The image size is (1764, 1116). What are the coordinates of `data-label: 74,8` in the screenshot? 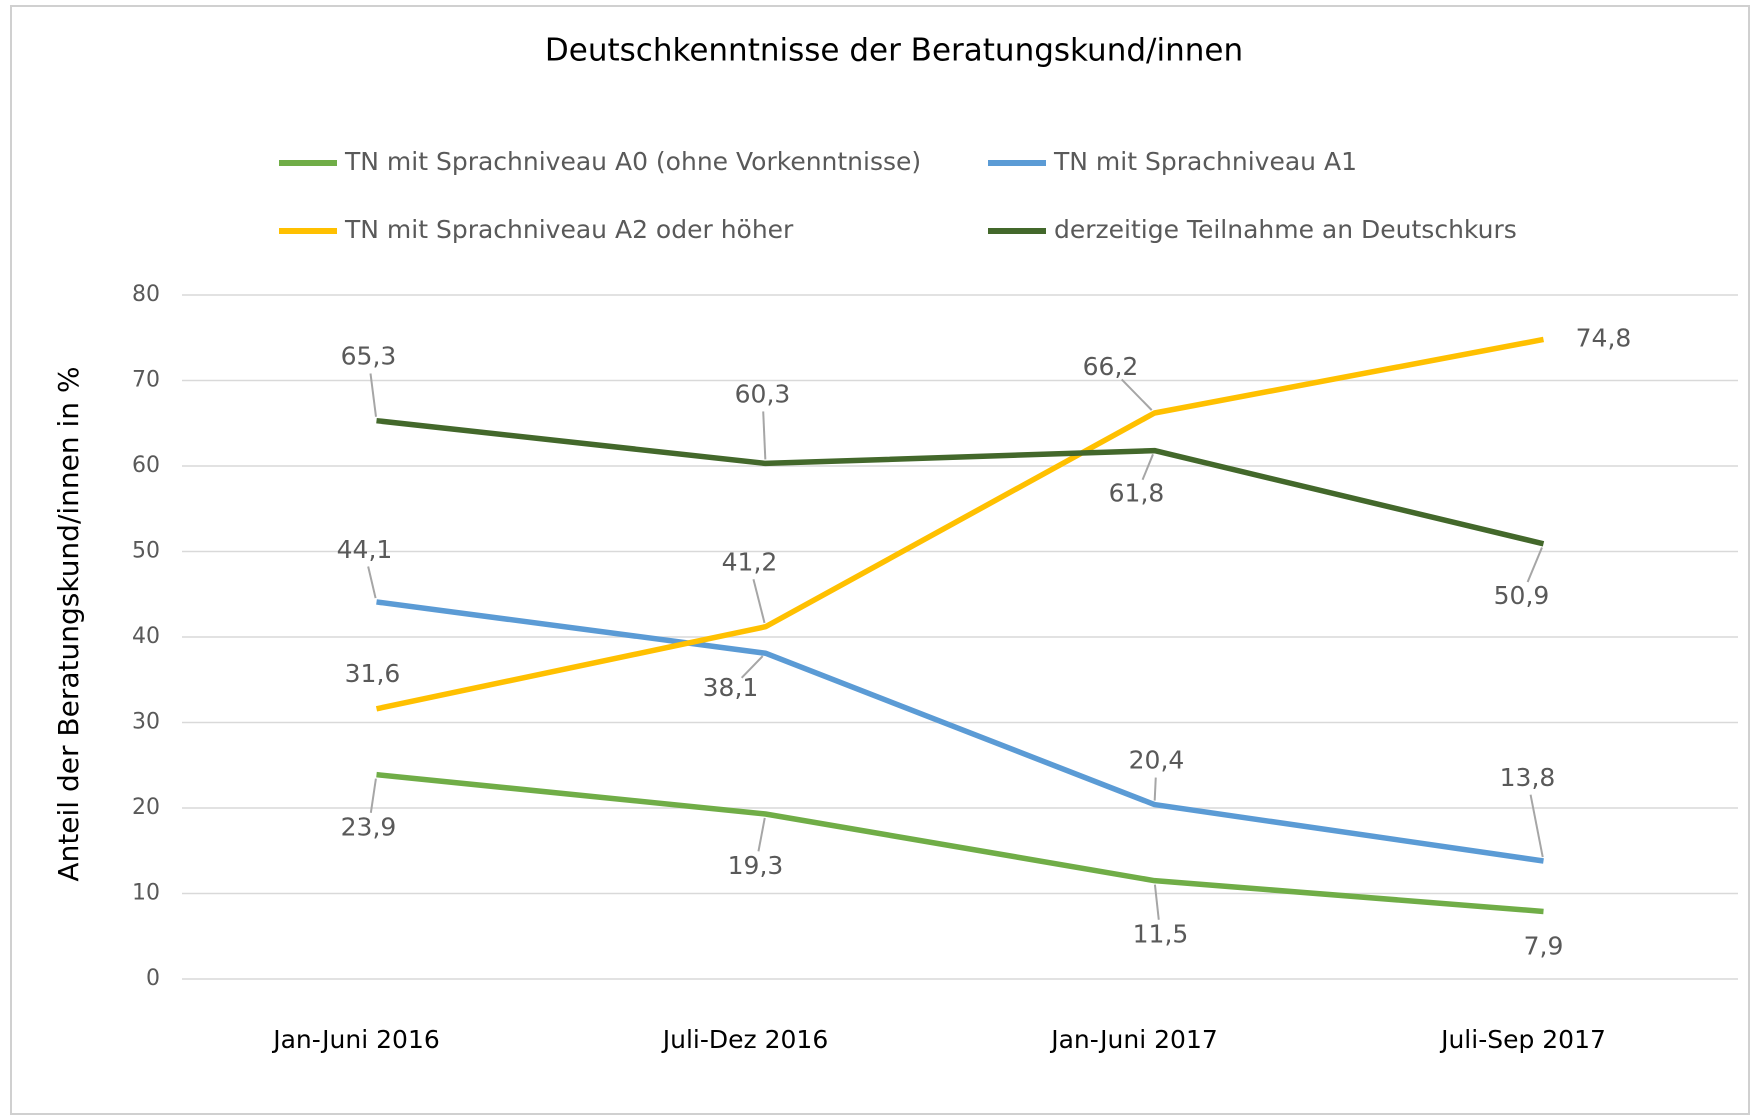 It's located at (1604, 337).